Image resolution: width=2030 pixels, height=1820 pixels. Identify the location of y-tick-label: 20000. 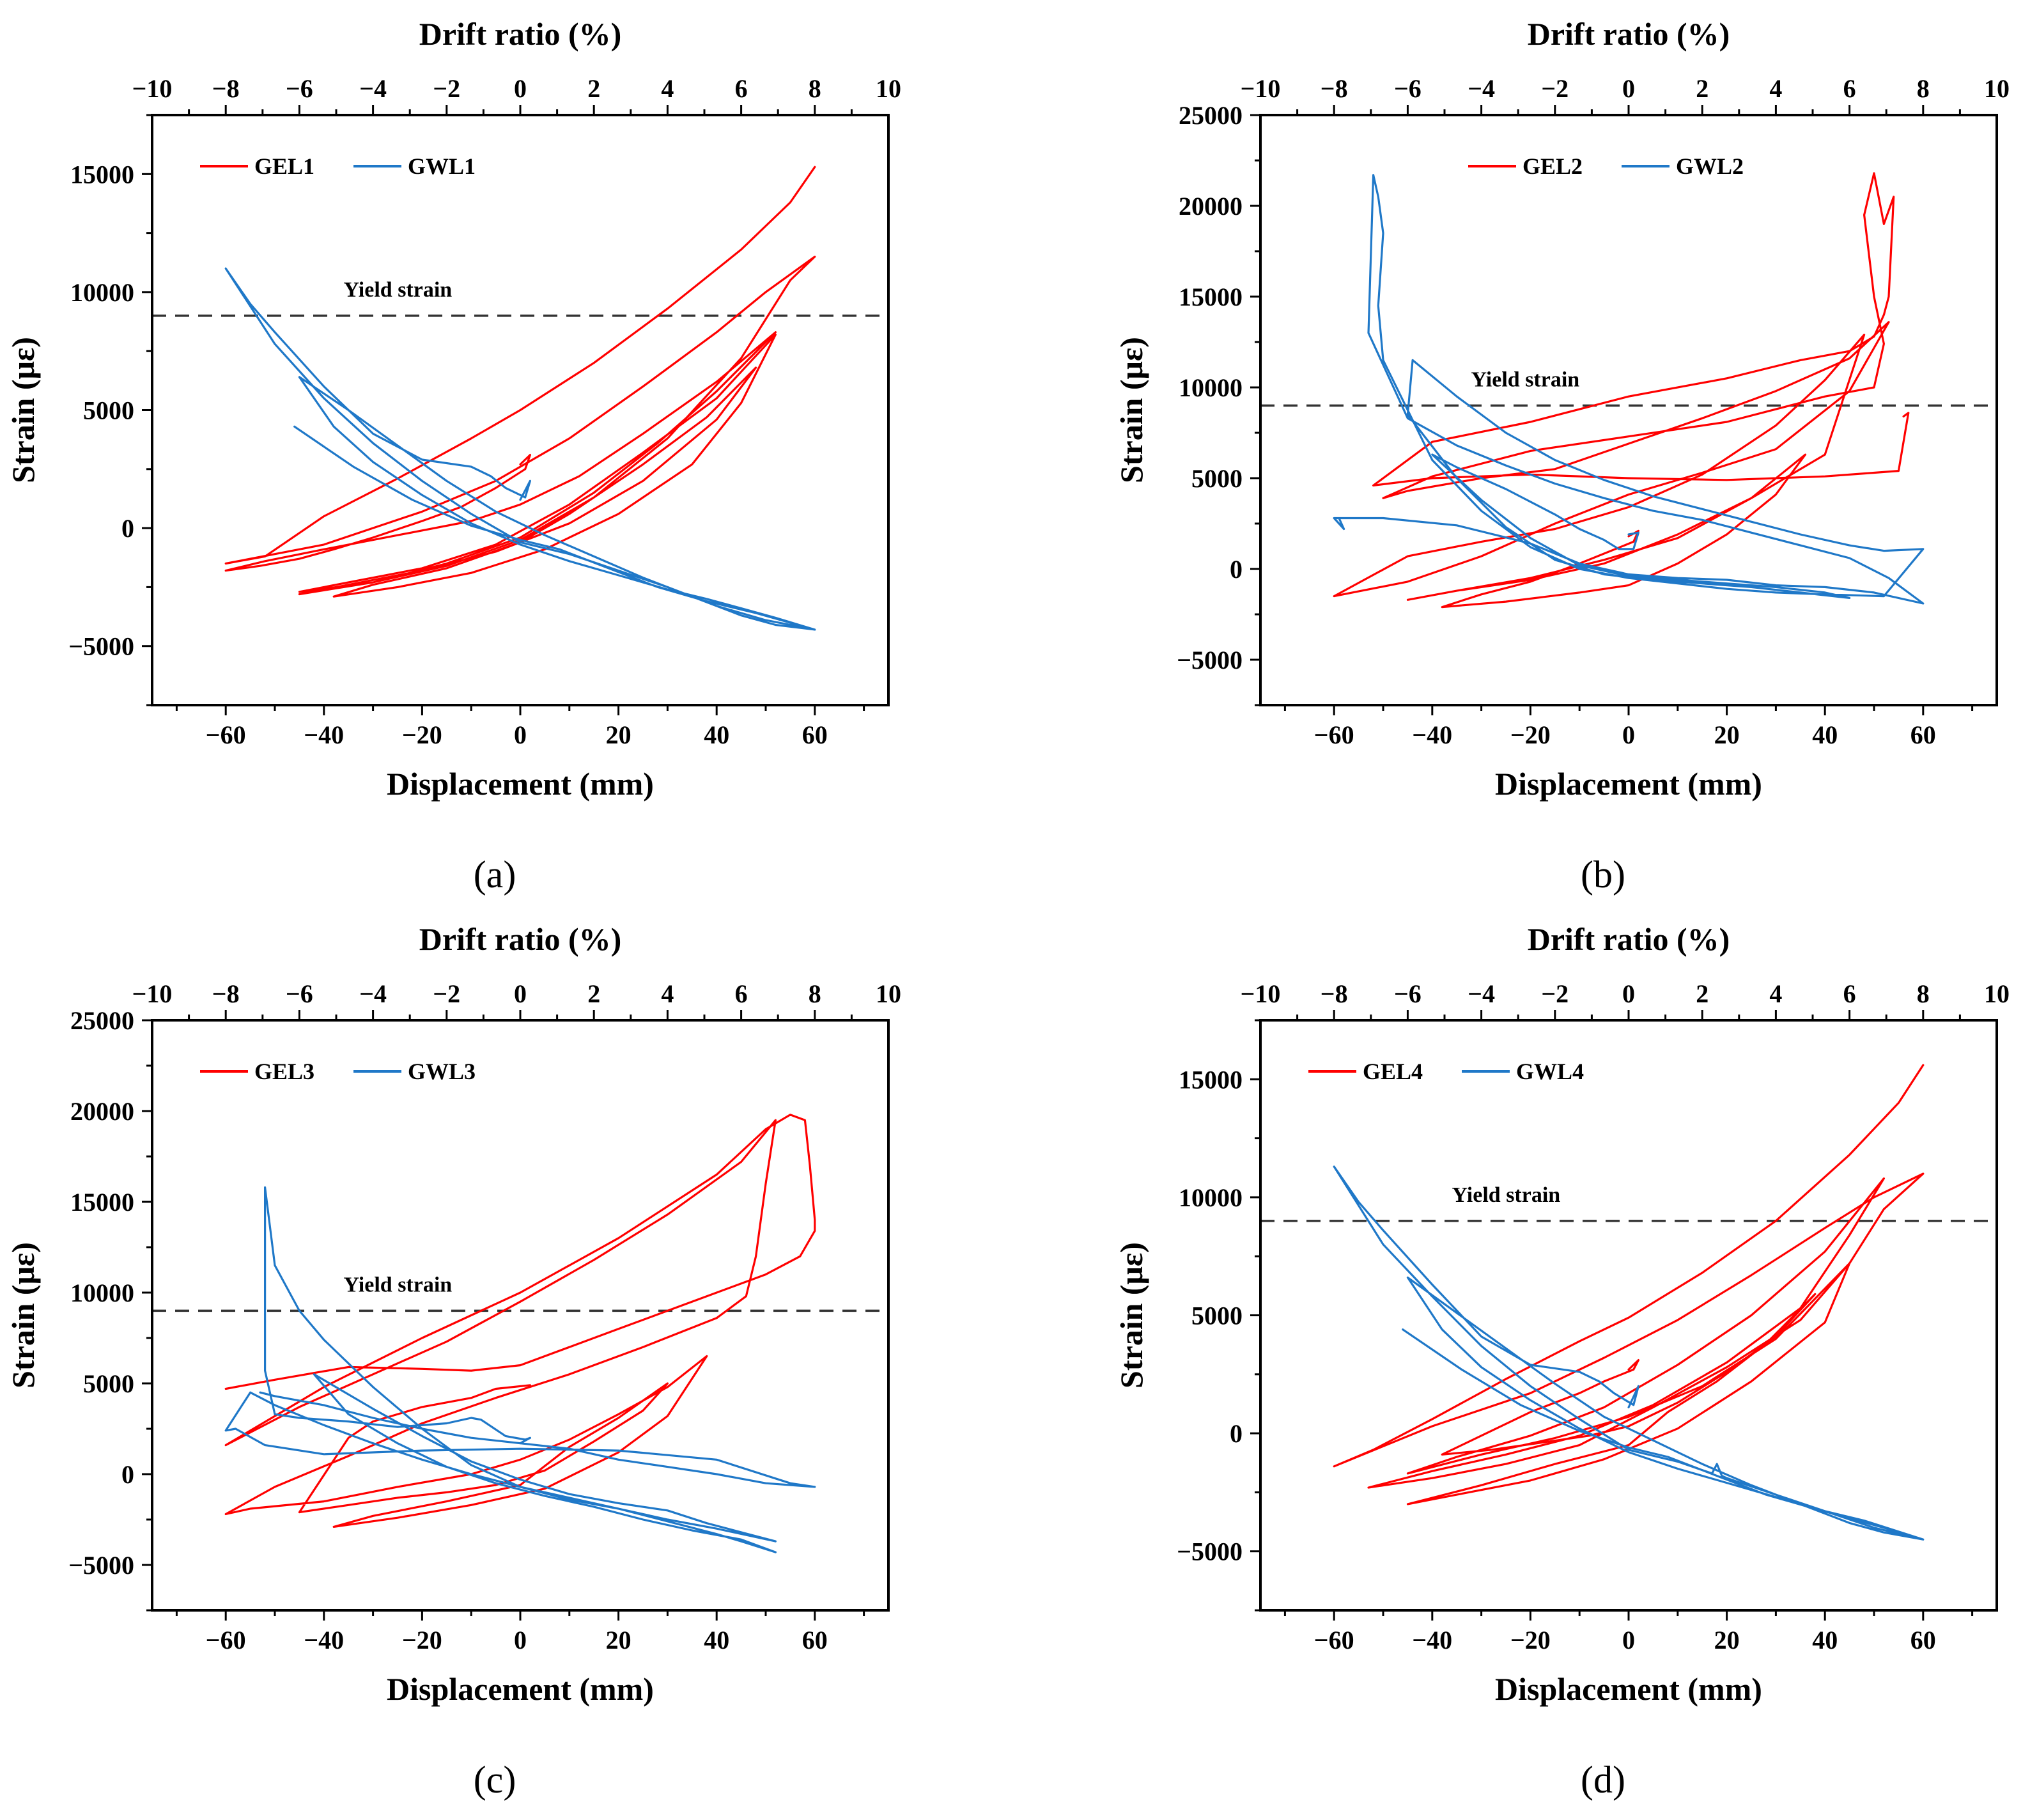
(1211, 206).